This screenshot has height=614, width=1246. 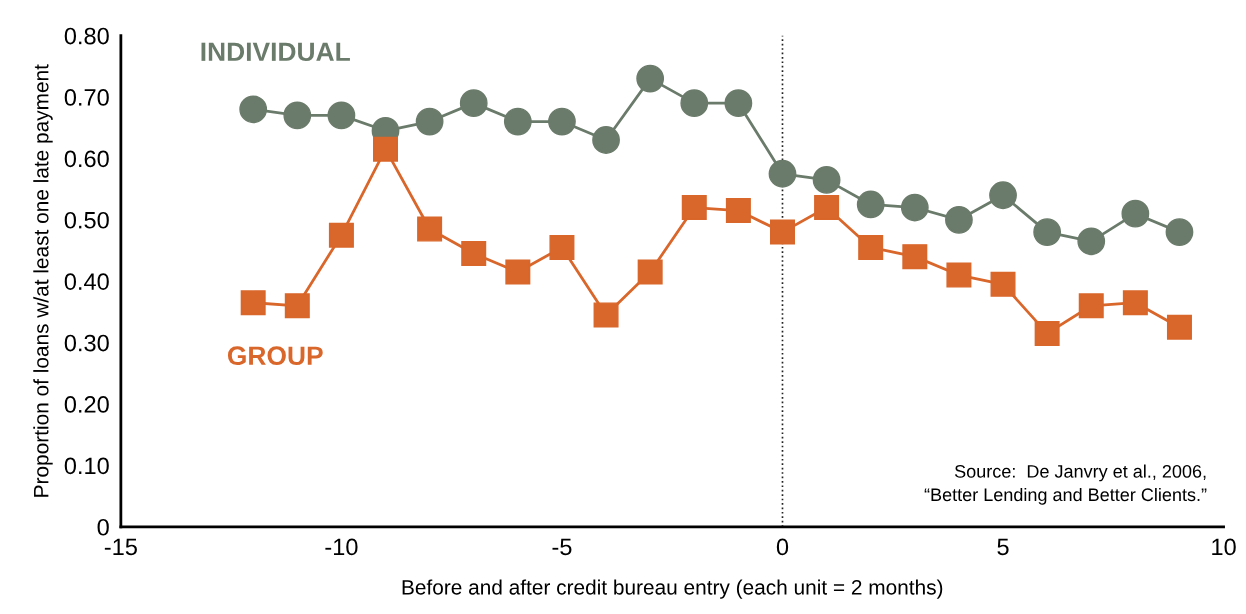 I want to click on y-tick-label: 0, so click(x=103, y=527).